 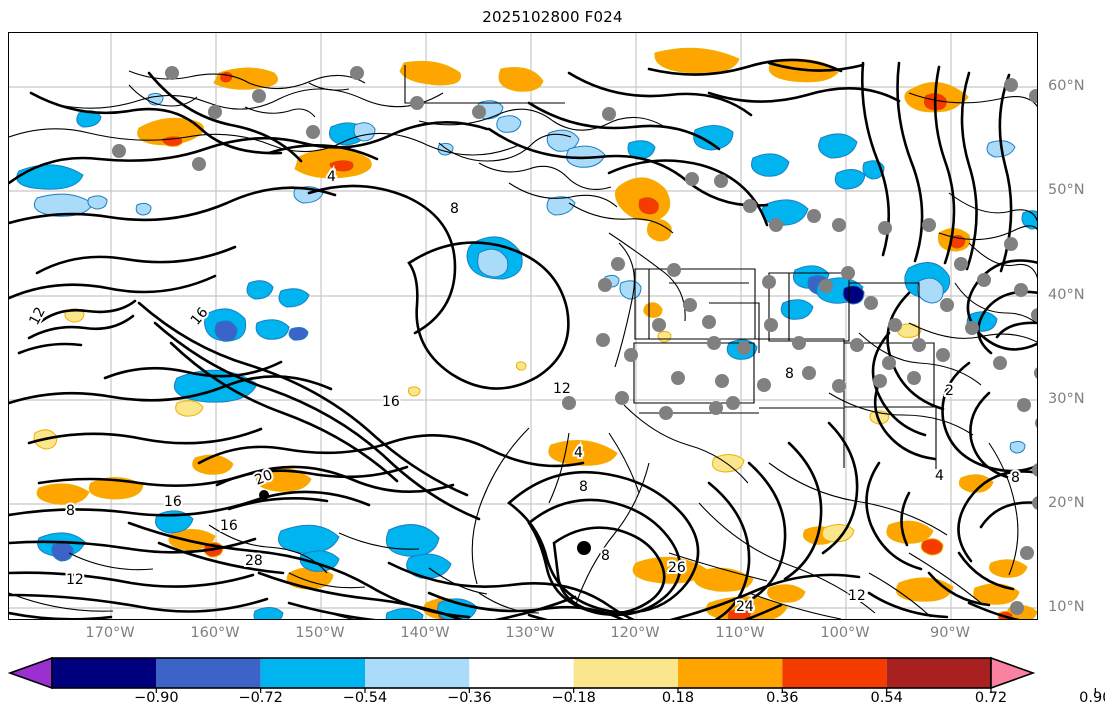 I want to click on svg-text: 28, so click(x=254, y=561).